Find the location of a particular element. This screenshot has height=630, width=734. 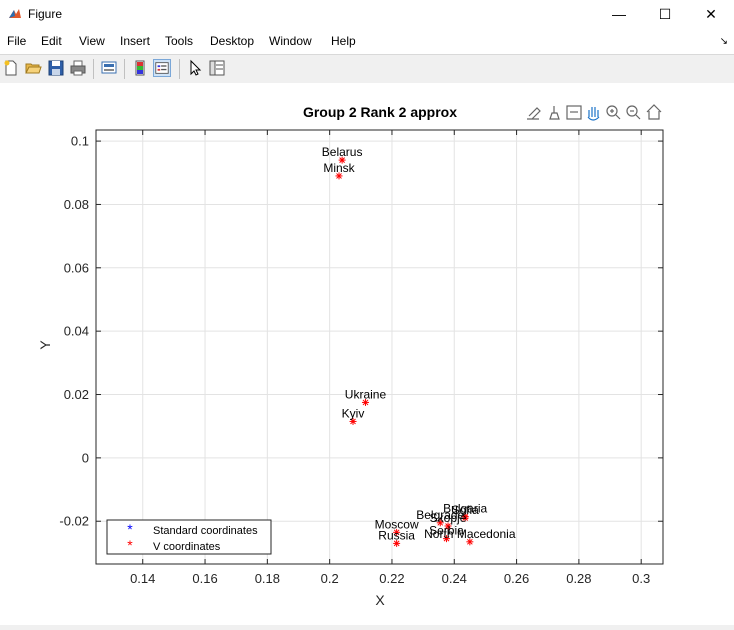

legend-icon is located at coordinates (162, 68).